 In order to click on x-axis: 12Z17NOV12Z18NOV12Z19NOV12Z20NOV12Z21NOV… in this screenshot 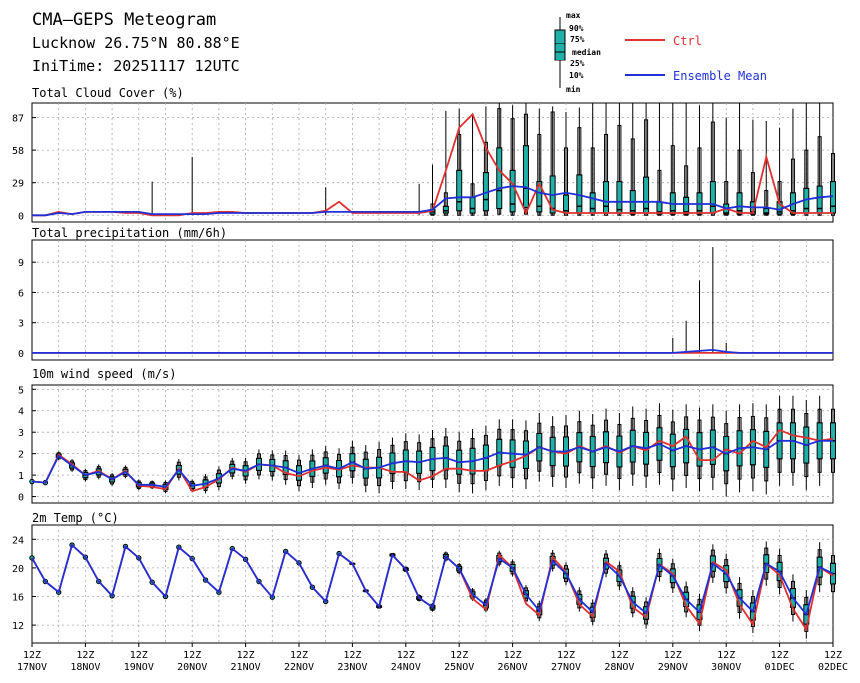, I will do `click(432, 658)`.